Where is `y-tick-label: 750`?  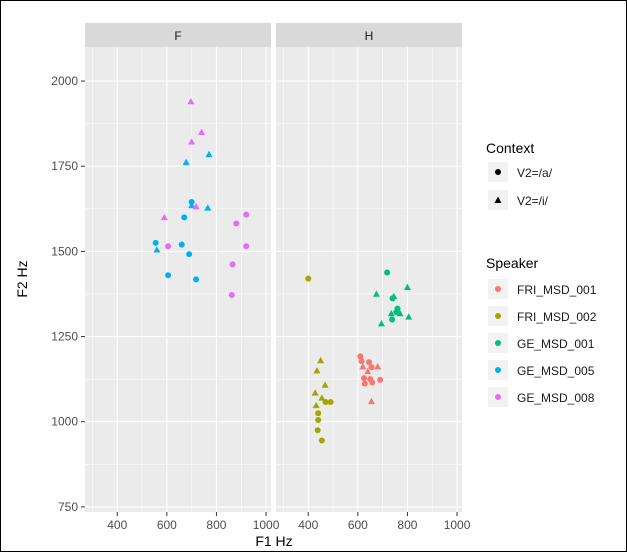
y-tick-label: 750 is located at coordinates (68, 507).